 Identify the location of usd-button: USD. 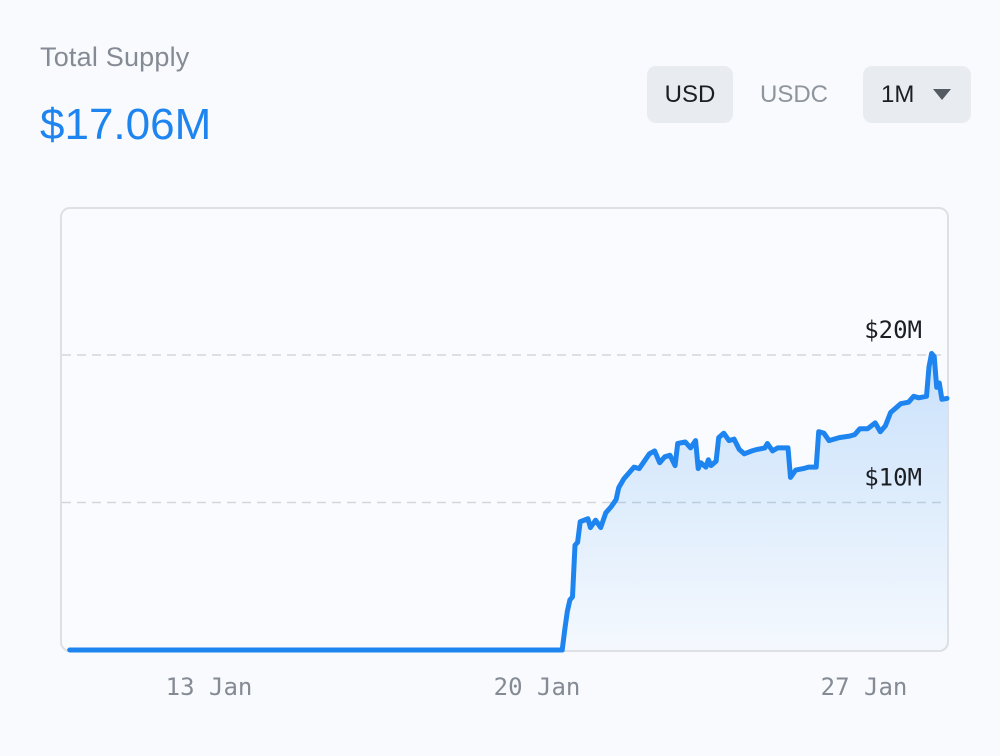
(690, 94).